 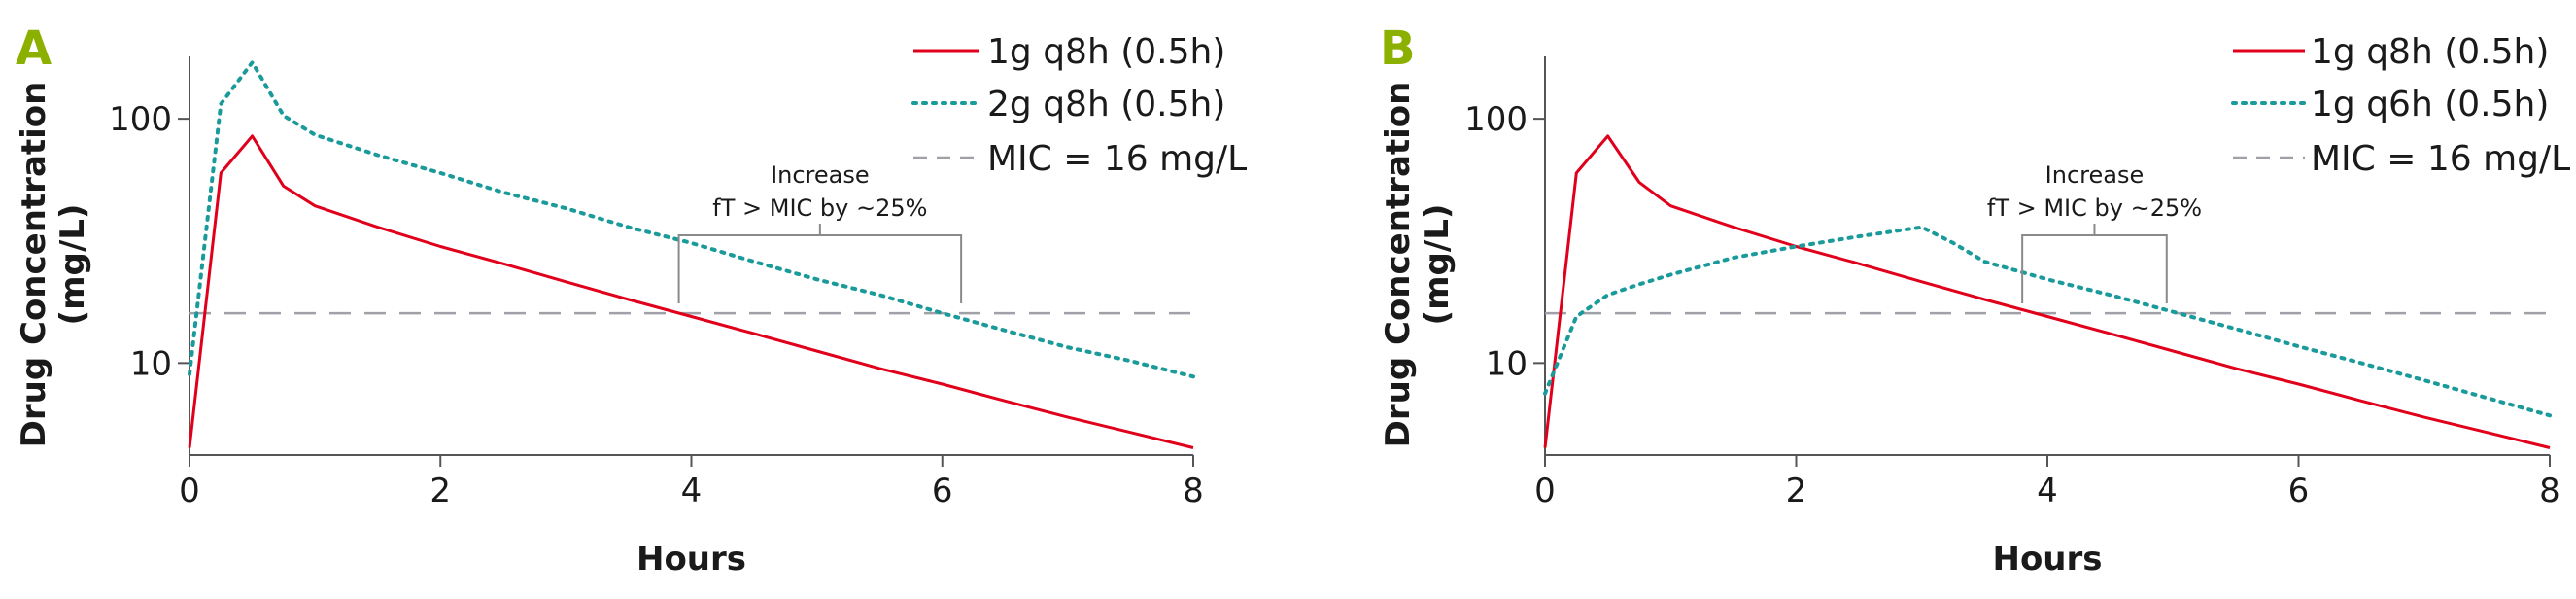 I want to click on panel-letter: A, so click(x=34, y=49).